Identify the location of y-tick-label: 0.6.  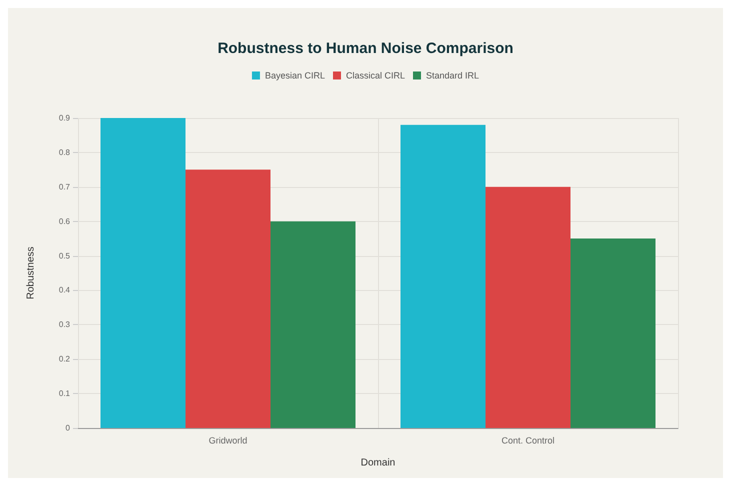
(64, 221).